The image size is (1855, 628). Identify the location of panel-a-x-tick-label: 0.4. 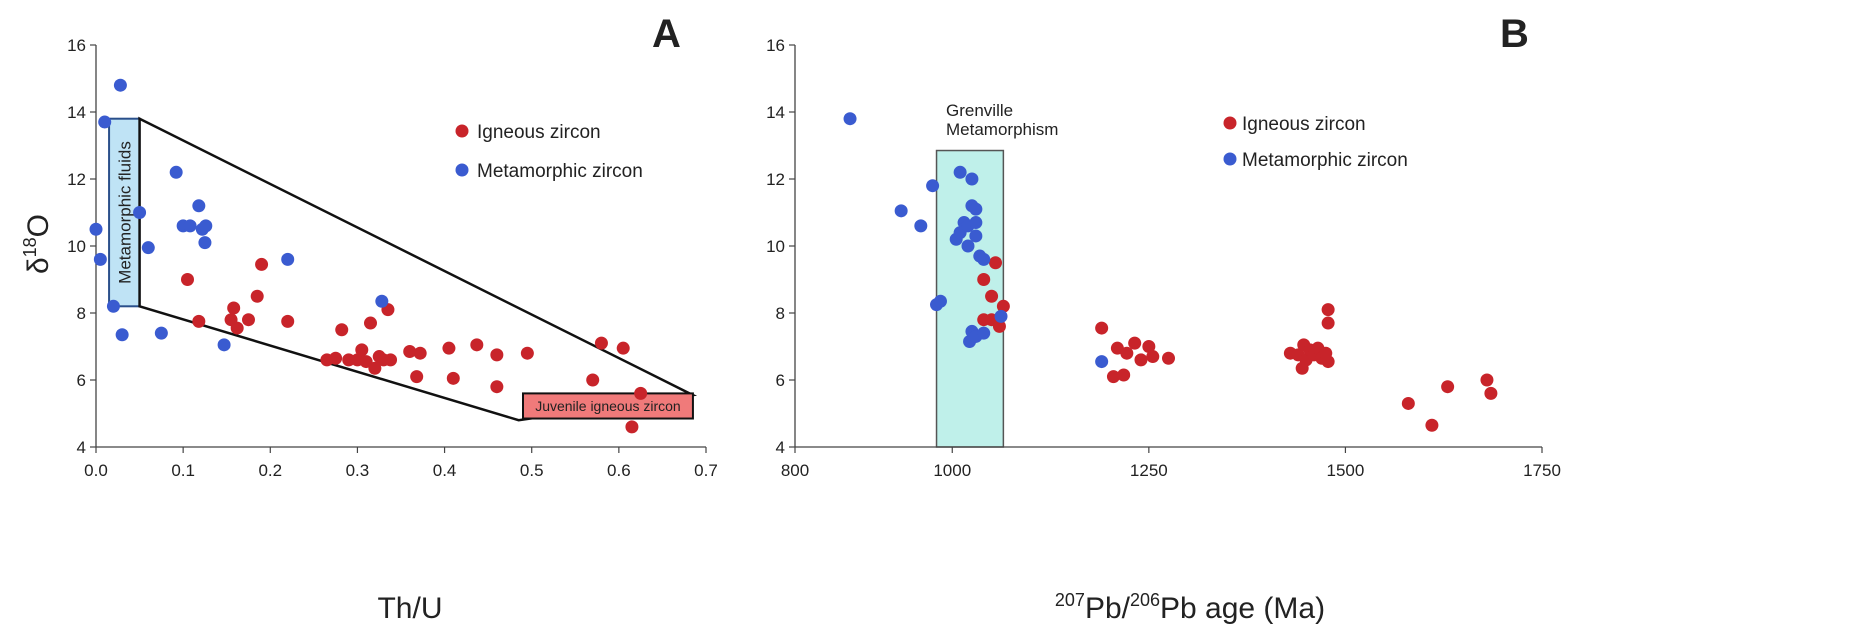
(445, 470).